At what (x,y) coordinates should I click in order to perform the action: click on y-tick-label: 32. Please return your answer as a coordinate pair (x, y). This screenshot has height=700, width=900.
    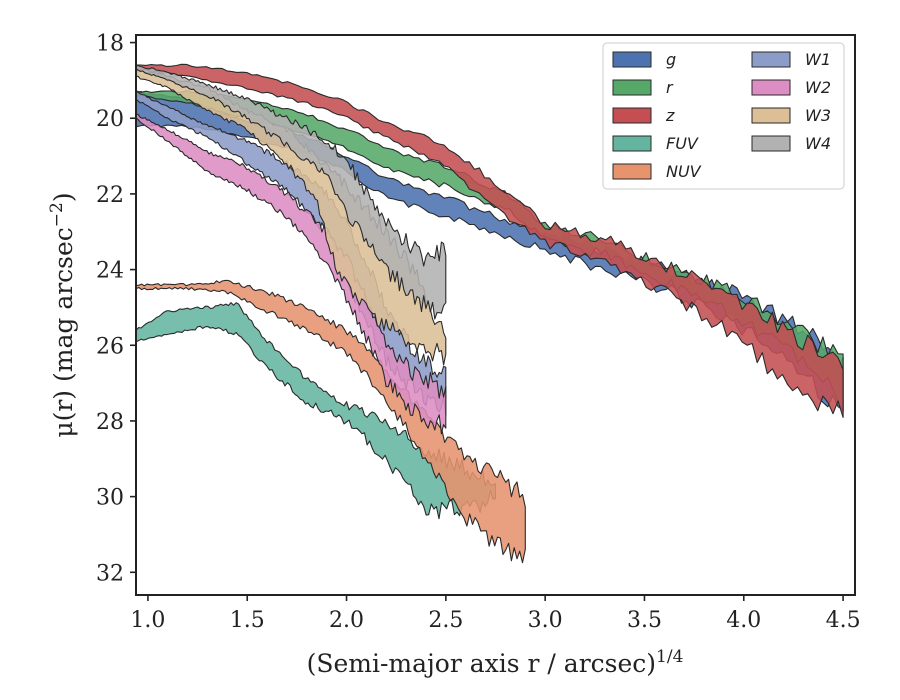
    Looking at the image, I should click on (110, 573).